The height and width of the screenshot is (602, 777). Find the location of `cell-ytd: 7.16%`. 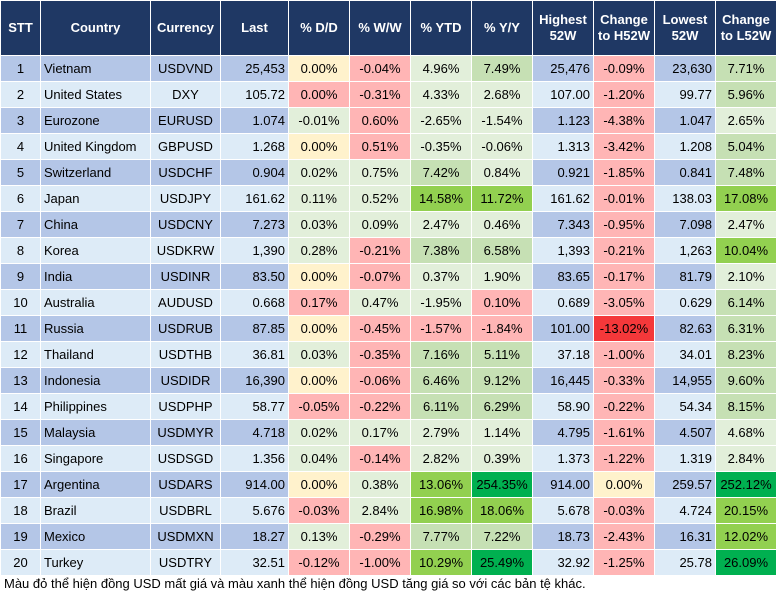

cell-ytd: 7.16% is located at coordinates (441, 354).